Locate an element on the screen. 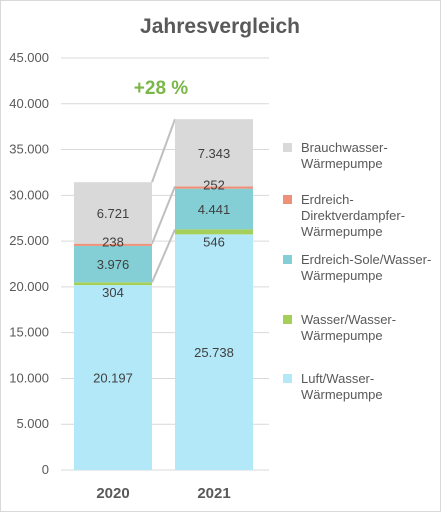 This screenshot has height=512, width=441. data-label: 25.738 is located at coordinates (214, 352).